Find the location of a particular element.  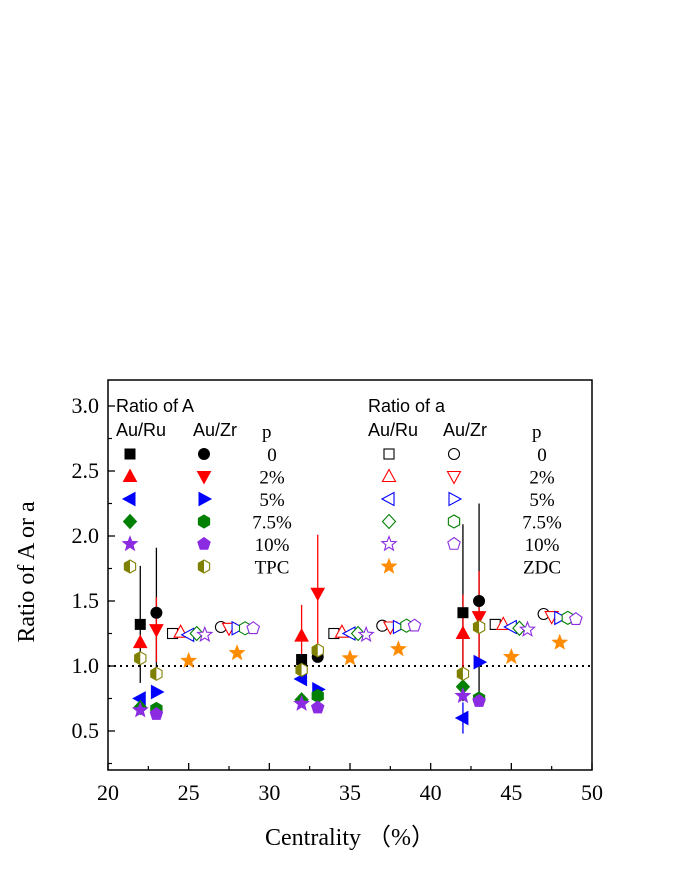

x-tick-label: 30 is located at coordinates (269, 792).